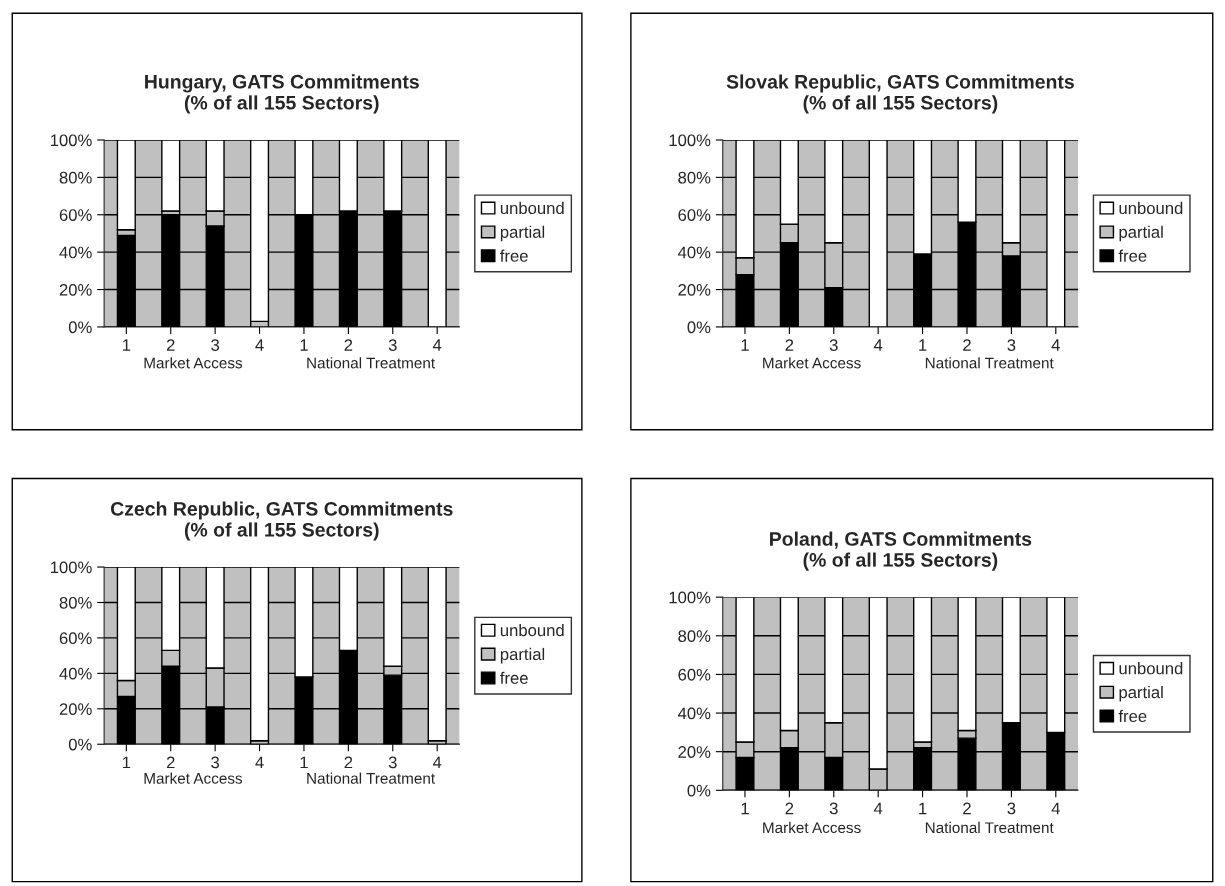  I want to click on chart-title: Poland, GATS Commitments (% of all 155 Sectors), so click(901, 551).